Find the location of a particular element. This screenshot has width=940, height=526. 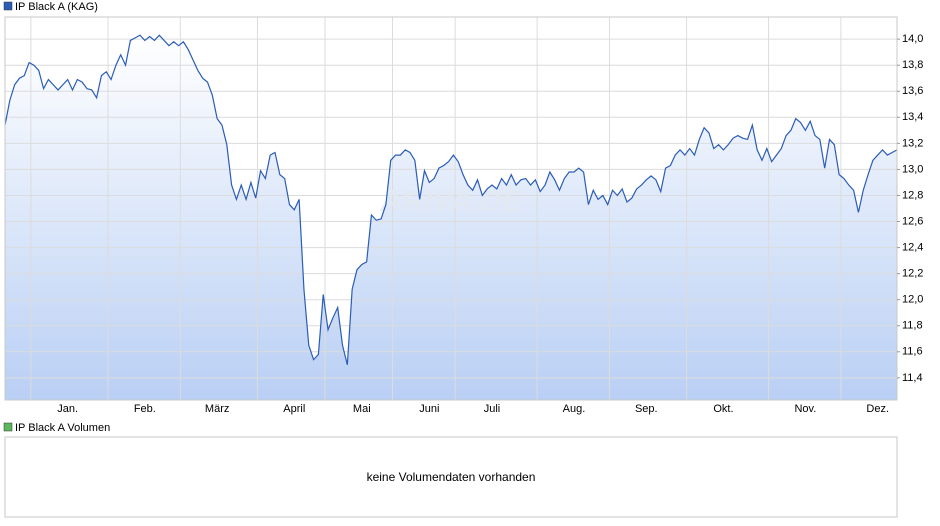

x-tick-label: Dez. is located at coordinates (877, 409).